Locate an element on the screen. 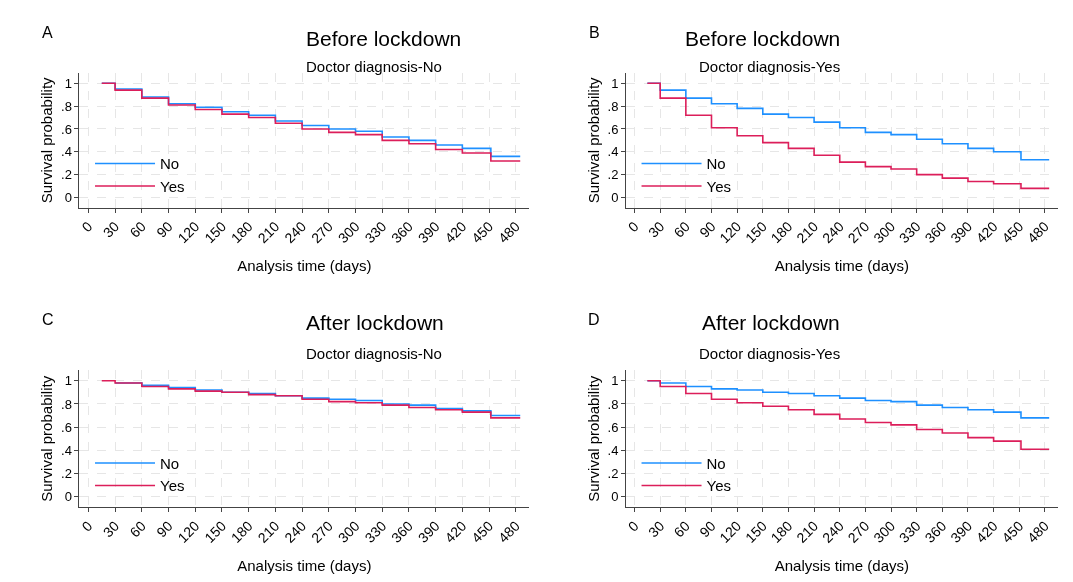  text: B is located at coordinates (594, 32).